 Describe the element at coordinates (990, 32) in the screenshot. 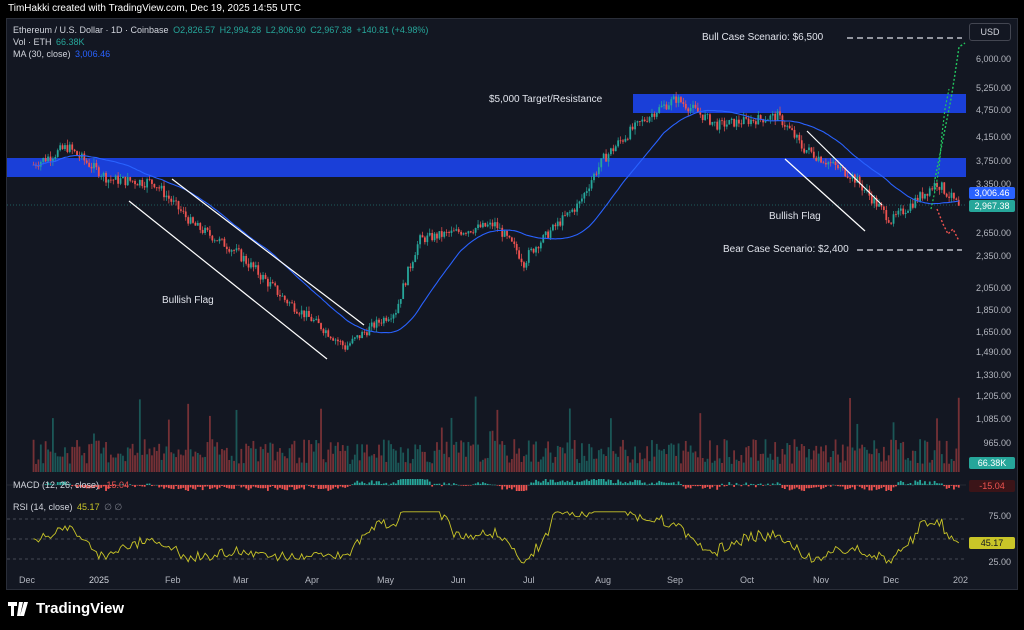

I see `currency-button: USD` at that location.